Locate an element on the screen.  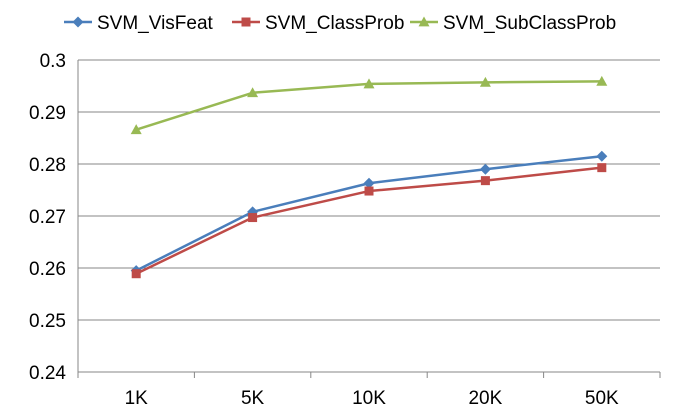
y-tick-label: 0.28 is located at coordinates (47, 165).